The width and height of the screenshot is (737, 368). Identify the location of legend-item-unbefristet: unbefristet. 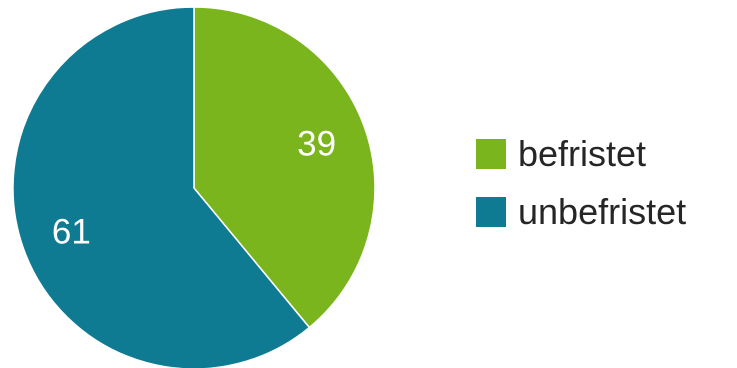
(581, 212).